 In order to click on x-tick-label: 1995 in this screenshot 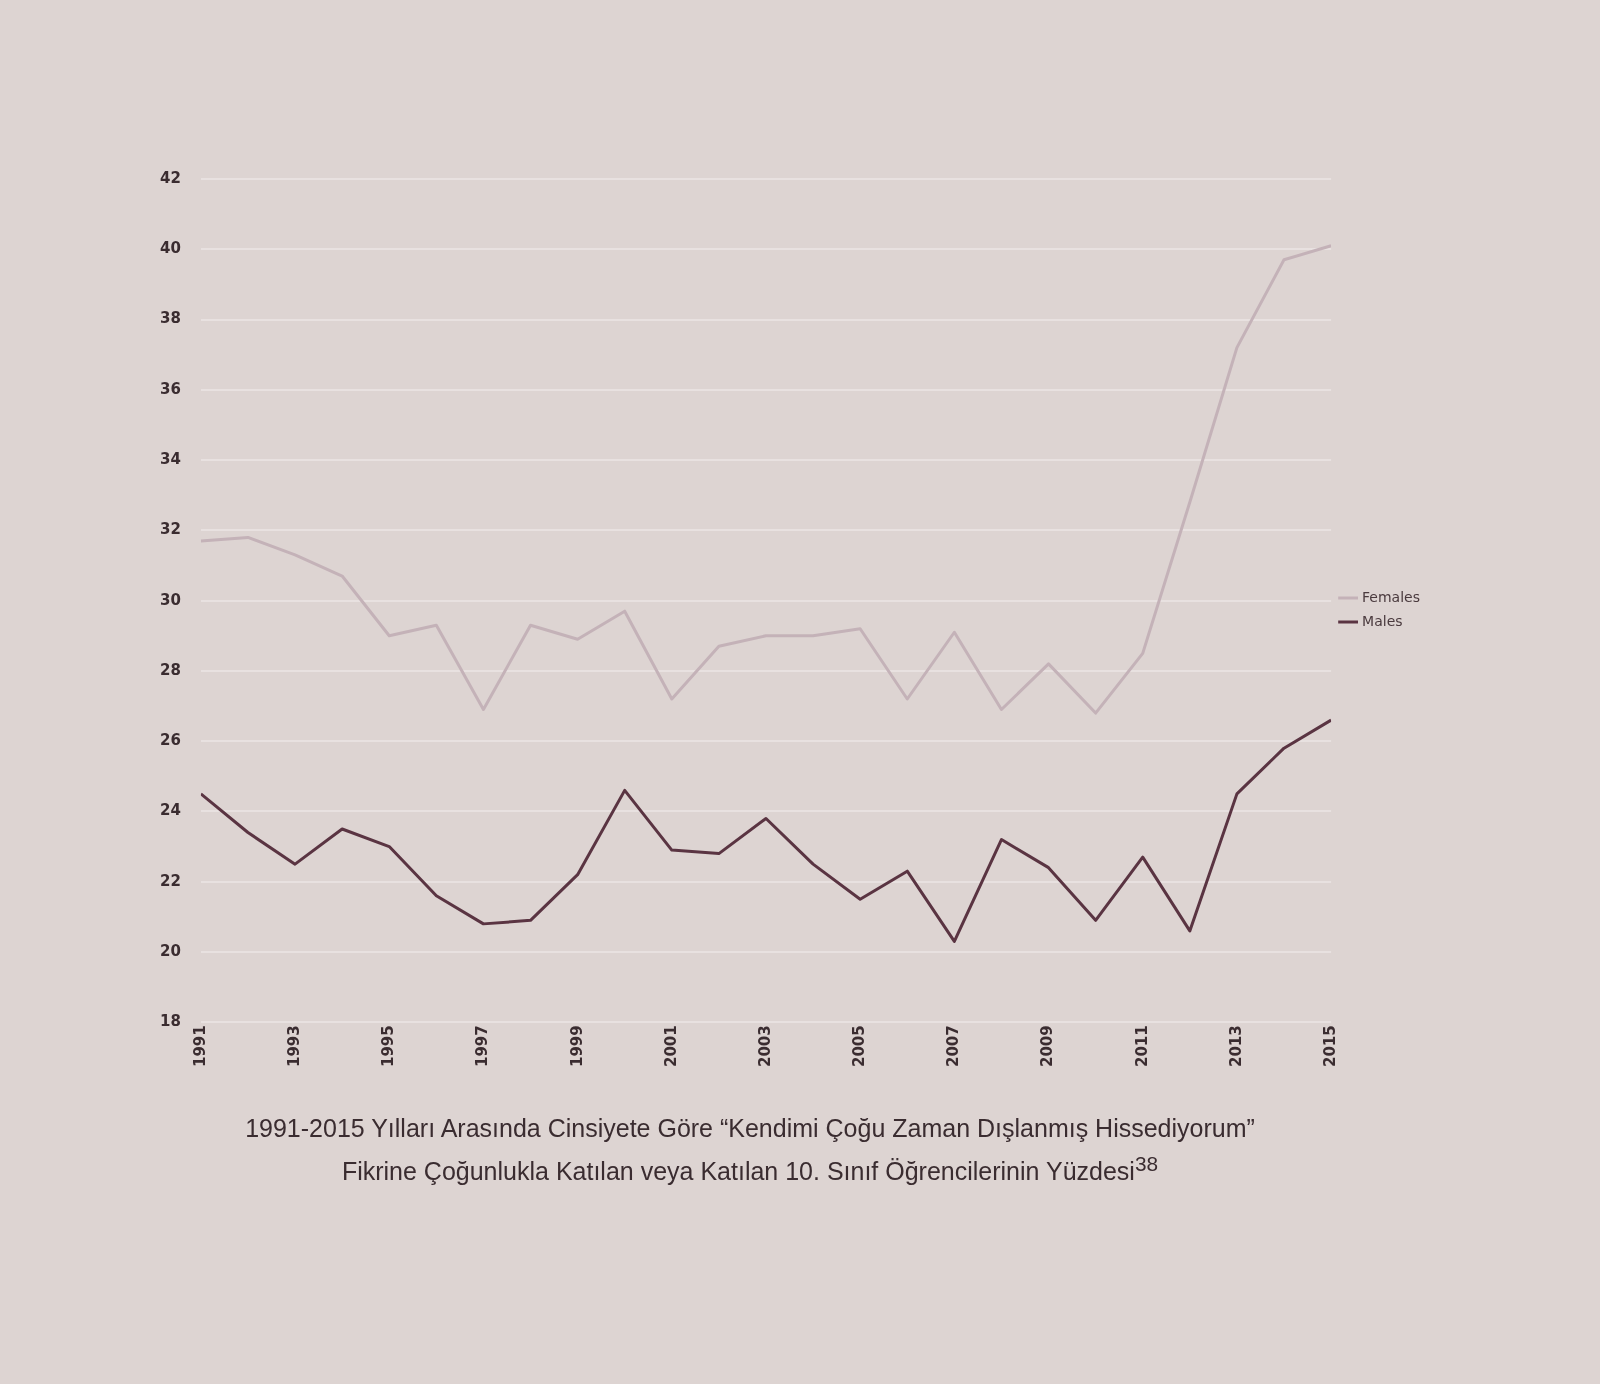, I will do `click(388, 1046)`.